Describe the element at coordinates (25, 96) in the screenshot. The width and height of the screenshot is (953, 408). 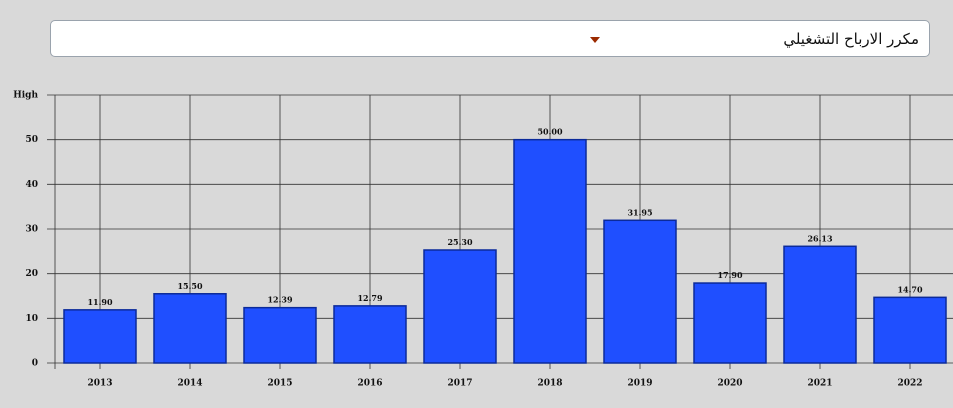
I see `y-tick-label: High` at that location.